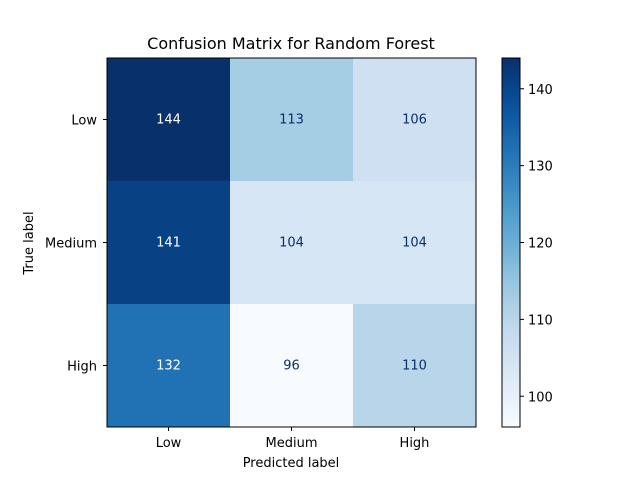  Describe the element at coordinates (29, 243) in the screenshot. I see `y-axis-label: True label` at that location.